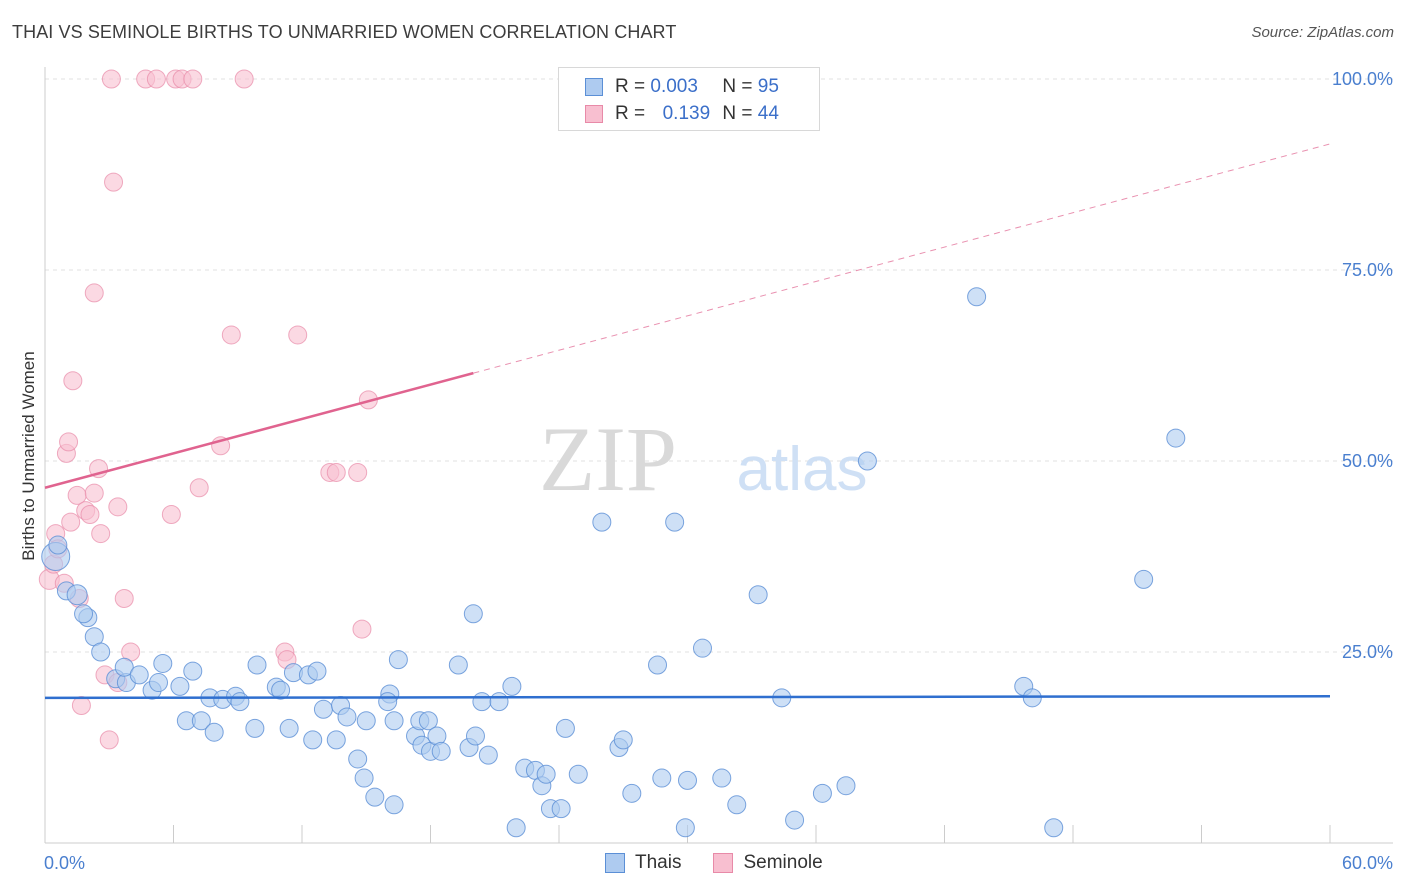 This screenshot has width=1406, height=892. I want to click on x-tick-max: 60.0%, so click(1367, 863).